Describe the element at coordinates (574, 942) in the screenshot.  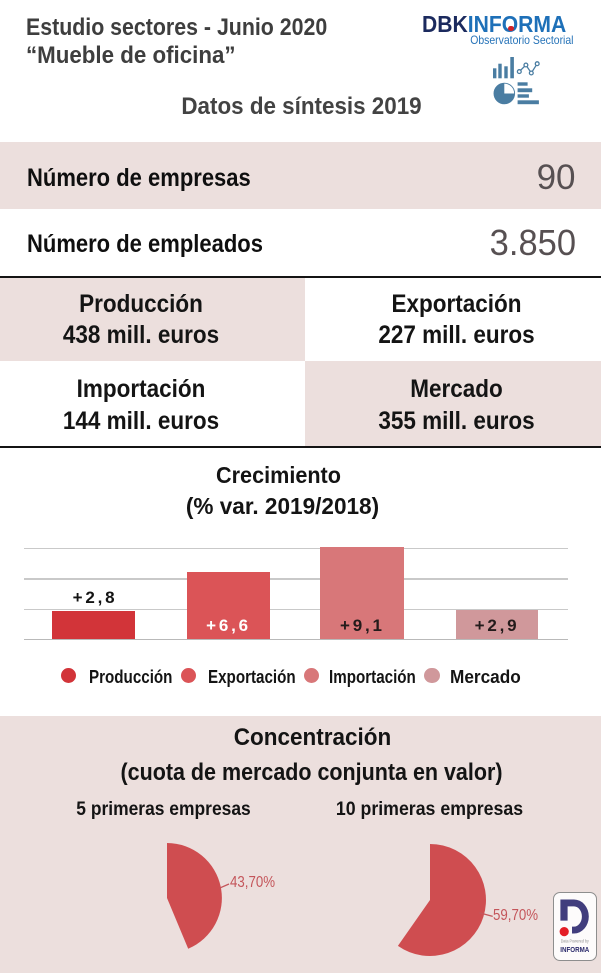
I see `svg-text: Data Powered by` at that location.